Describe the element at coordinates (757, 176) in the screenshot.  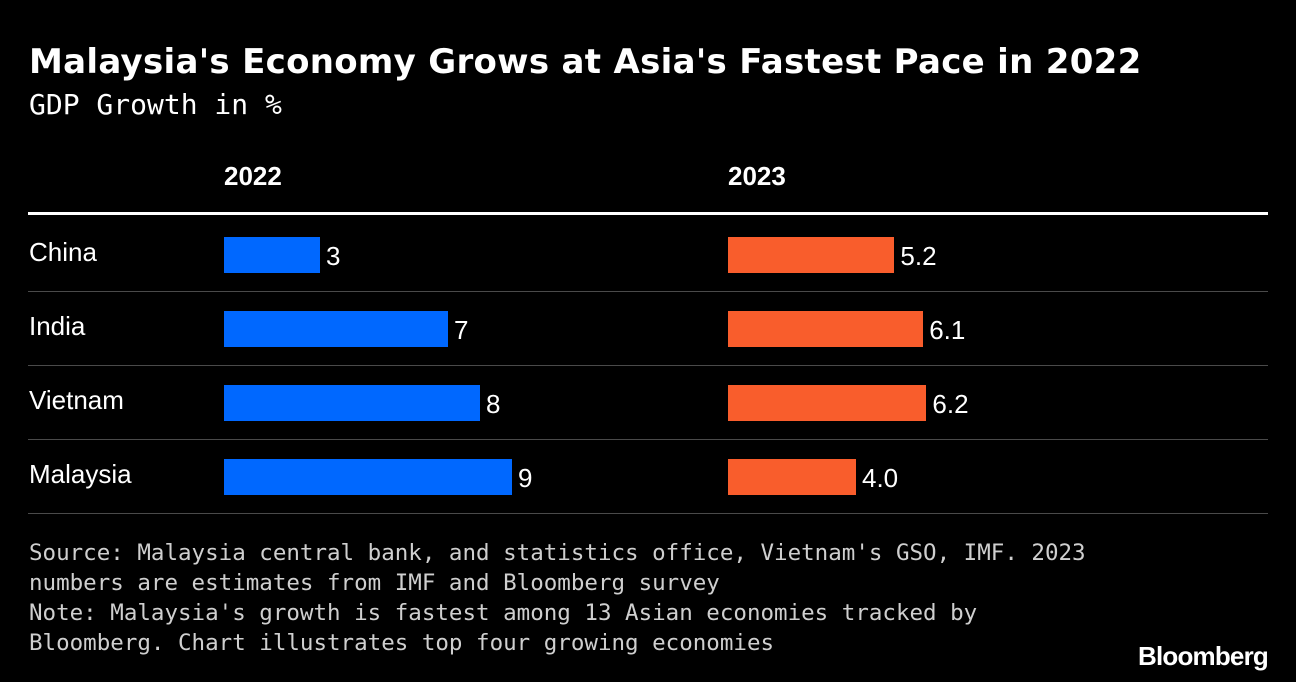
I see `column-header-2023: 2023` at that location.